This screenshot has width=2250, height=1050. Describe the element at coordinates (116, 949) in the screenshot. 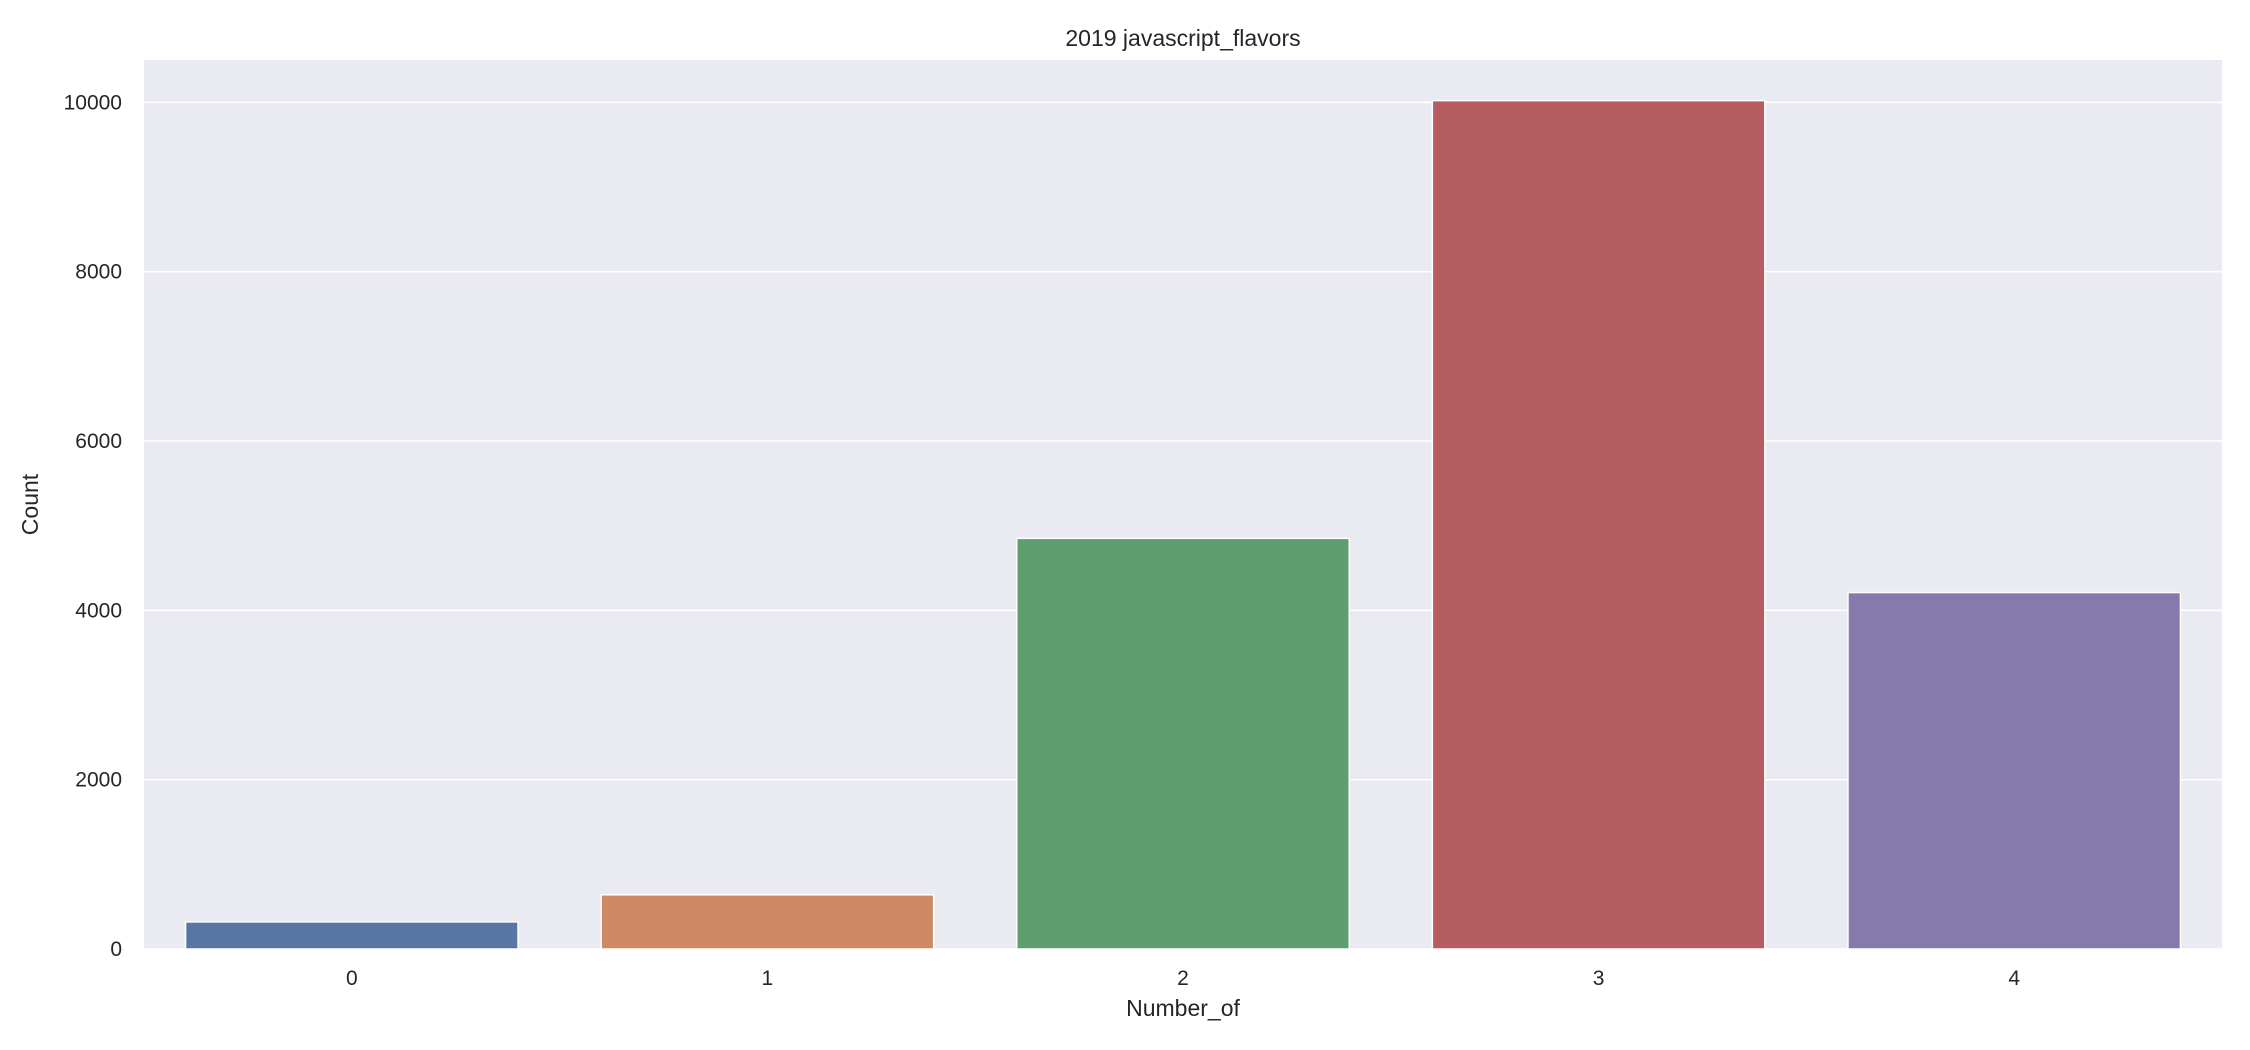

I see `y-tick-label: 0` at that location.